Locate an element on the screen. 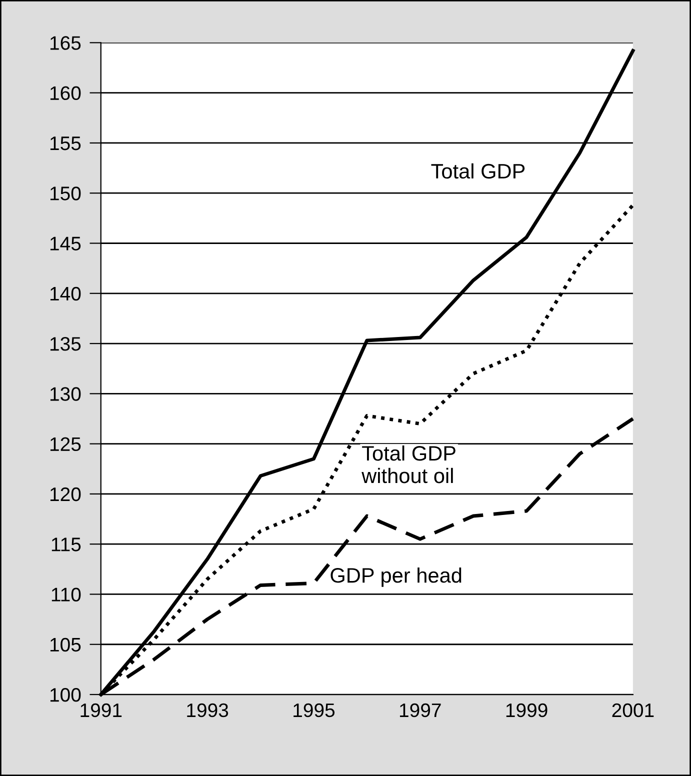 The width and height of the screenshot is (691, 776). x-tick-label: 1999 is located at coordinates (527, 710).